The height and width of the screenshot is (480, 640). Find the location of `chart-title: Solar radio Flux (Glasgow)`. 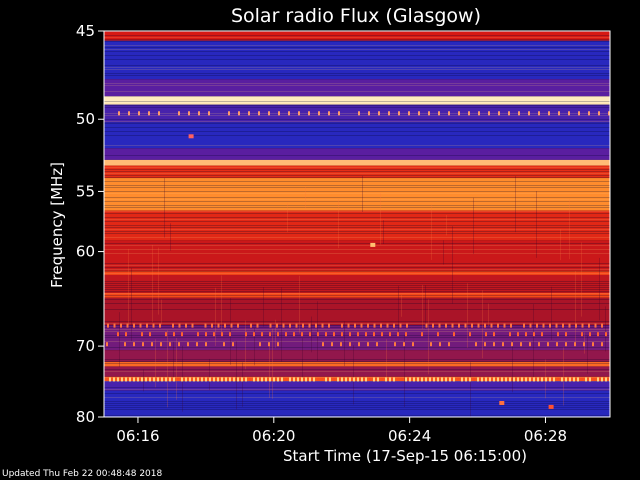

chart-title: Solar radio Flux (Glasgow) is located at coordinates (356, 16).